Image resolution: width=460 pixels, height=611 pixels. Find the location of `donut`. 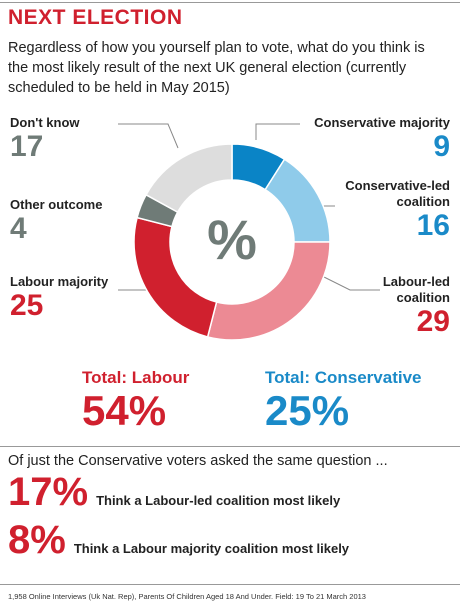

donut is located at coordinates (232, 242).